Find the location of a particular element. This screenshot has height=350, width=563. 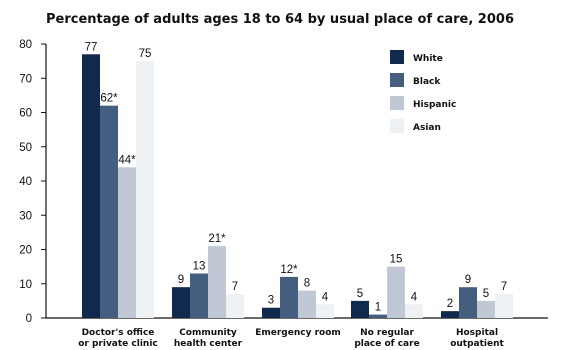

category-label: Doctor's office is located at coordinates (118, 333).